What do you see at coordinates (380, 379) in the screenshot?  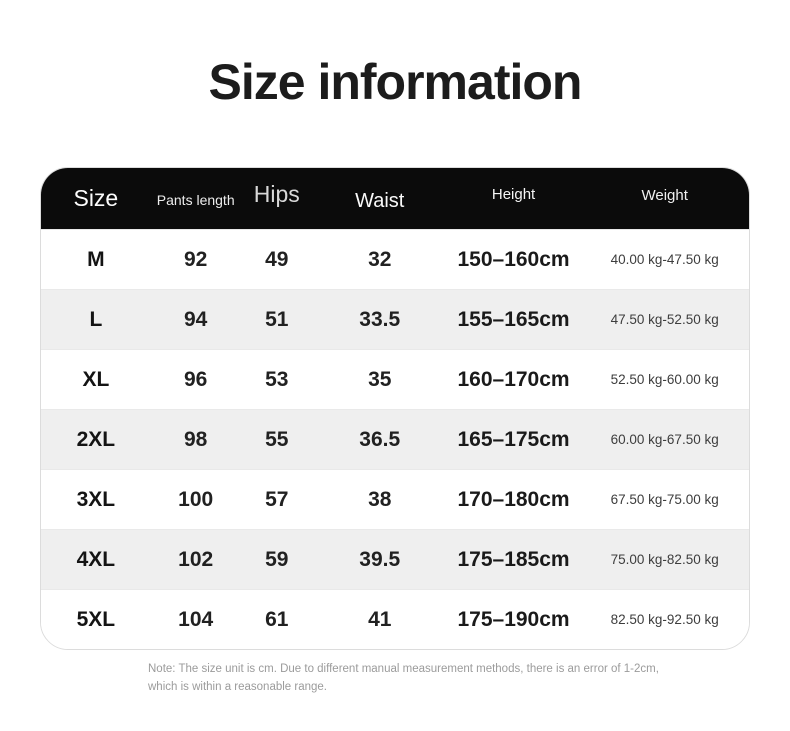 I see `waist-cell: 35` at bounding box center [380, 379].